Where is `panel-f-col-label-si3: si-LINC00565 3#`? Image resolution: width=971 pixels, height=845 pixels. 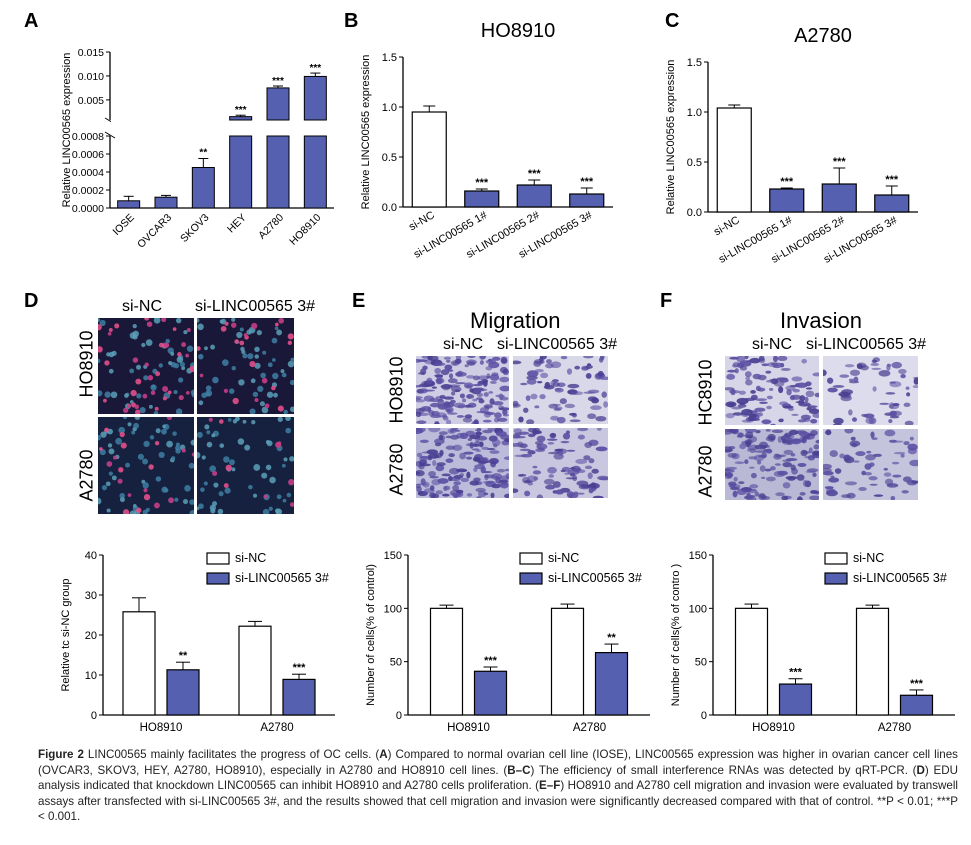
panel-f-col-label-si3: si-LINC00565 3# is located at coordinates (866, 344).